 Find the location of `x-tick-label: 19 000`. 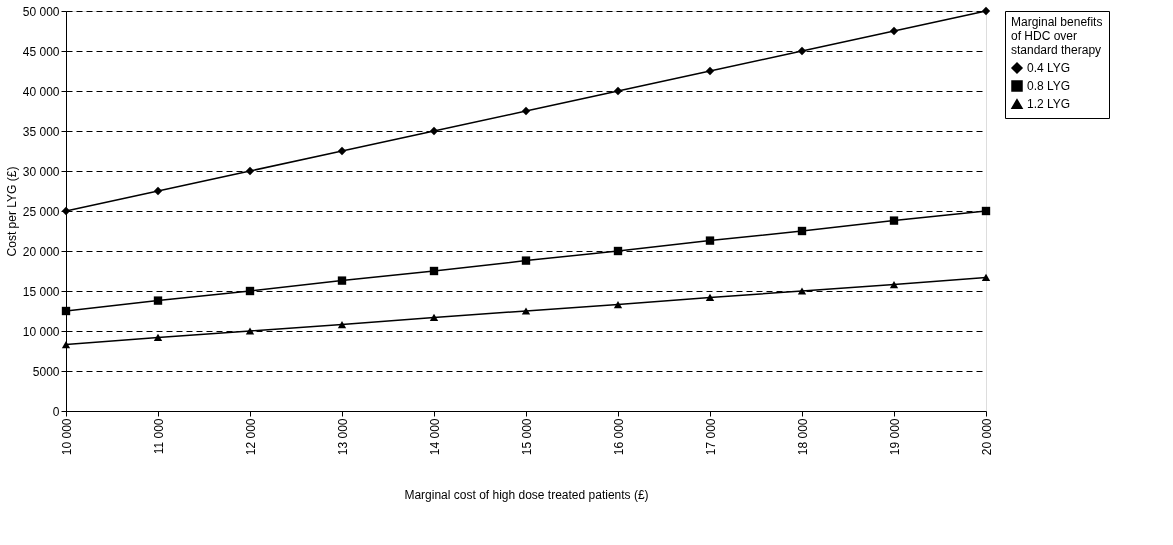

x-tick-label: 19 000 is located at coordinates (894, 437).